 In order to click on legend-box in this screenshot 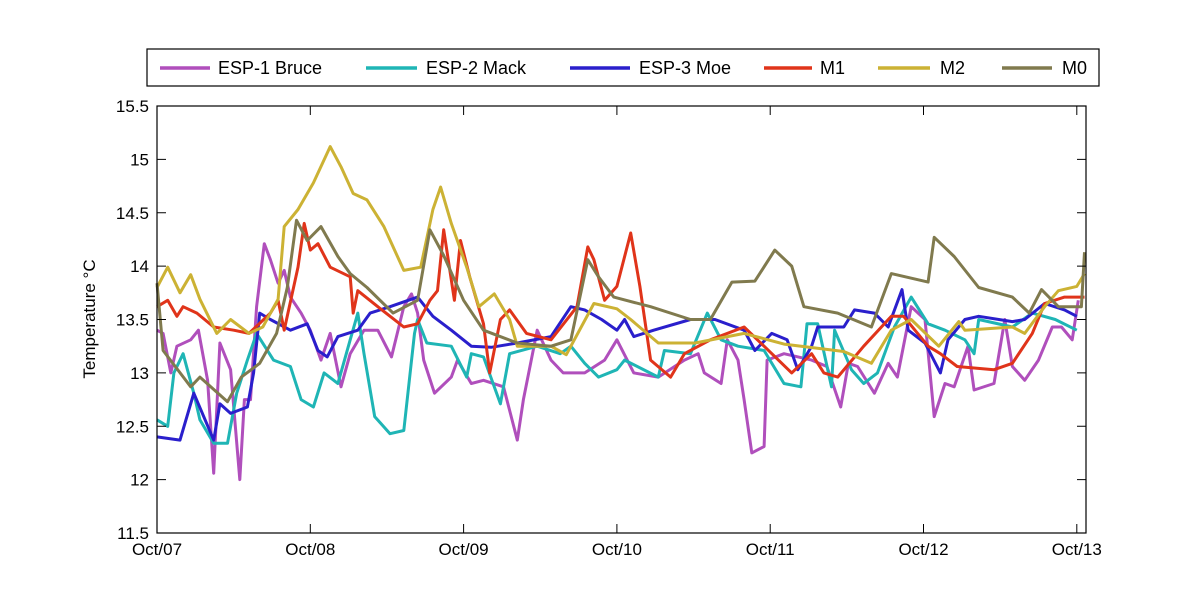, I will do `click(623, 67)`.